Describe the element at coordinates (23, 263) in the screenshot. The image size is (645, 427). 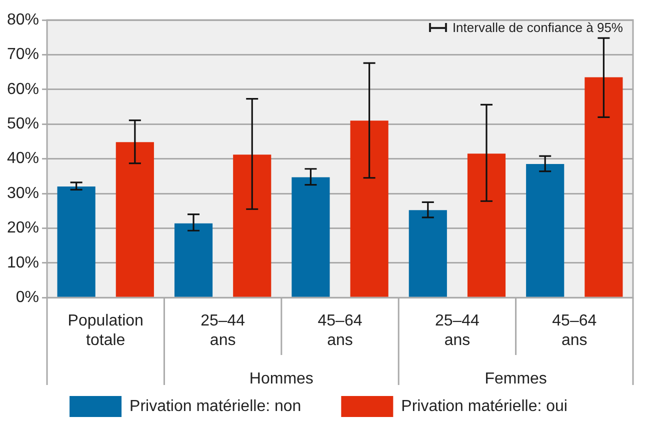
I see `y-tick-label: 10%` at that location.